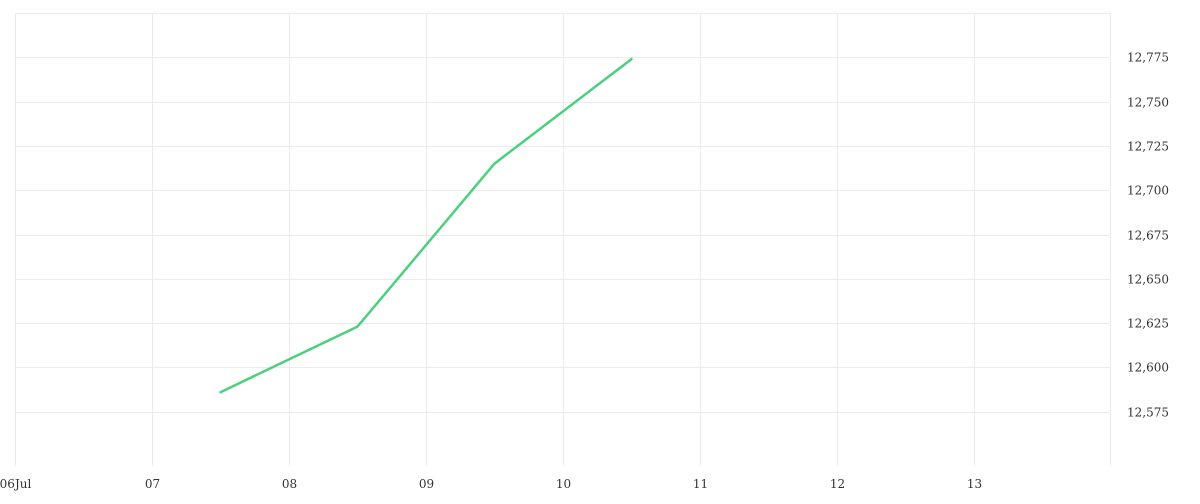  Describe the element at coordinates (289, 484) in the screenshot. I see `x-tick-label: 08` at that location.